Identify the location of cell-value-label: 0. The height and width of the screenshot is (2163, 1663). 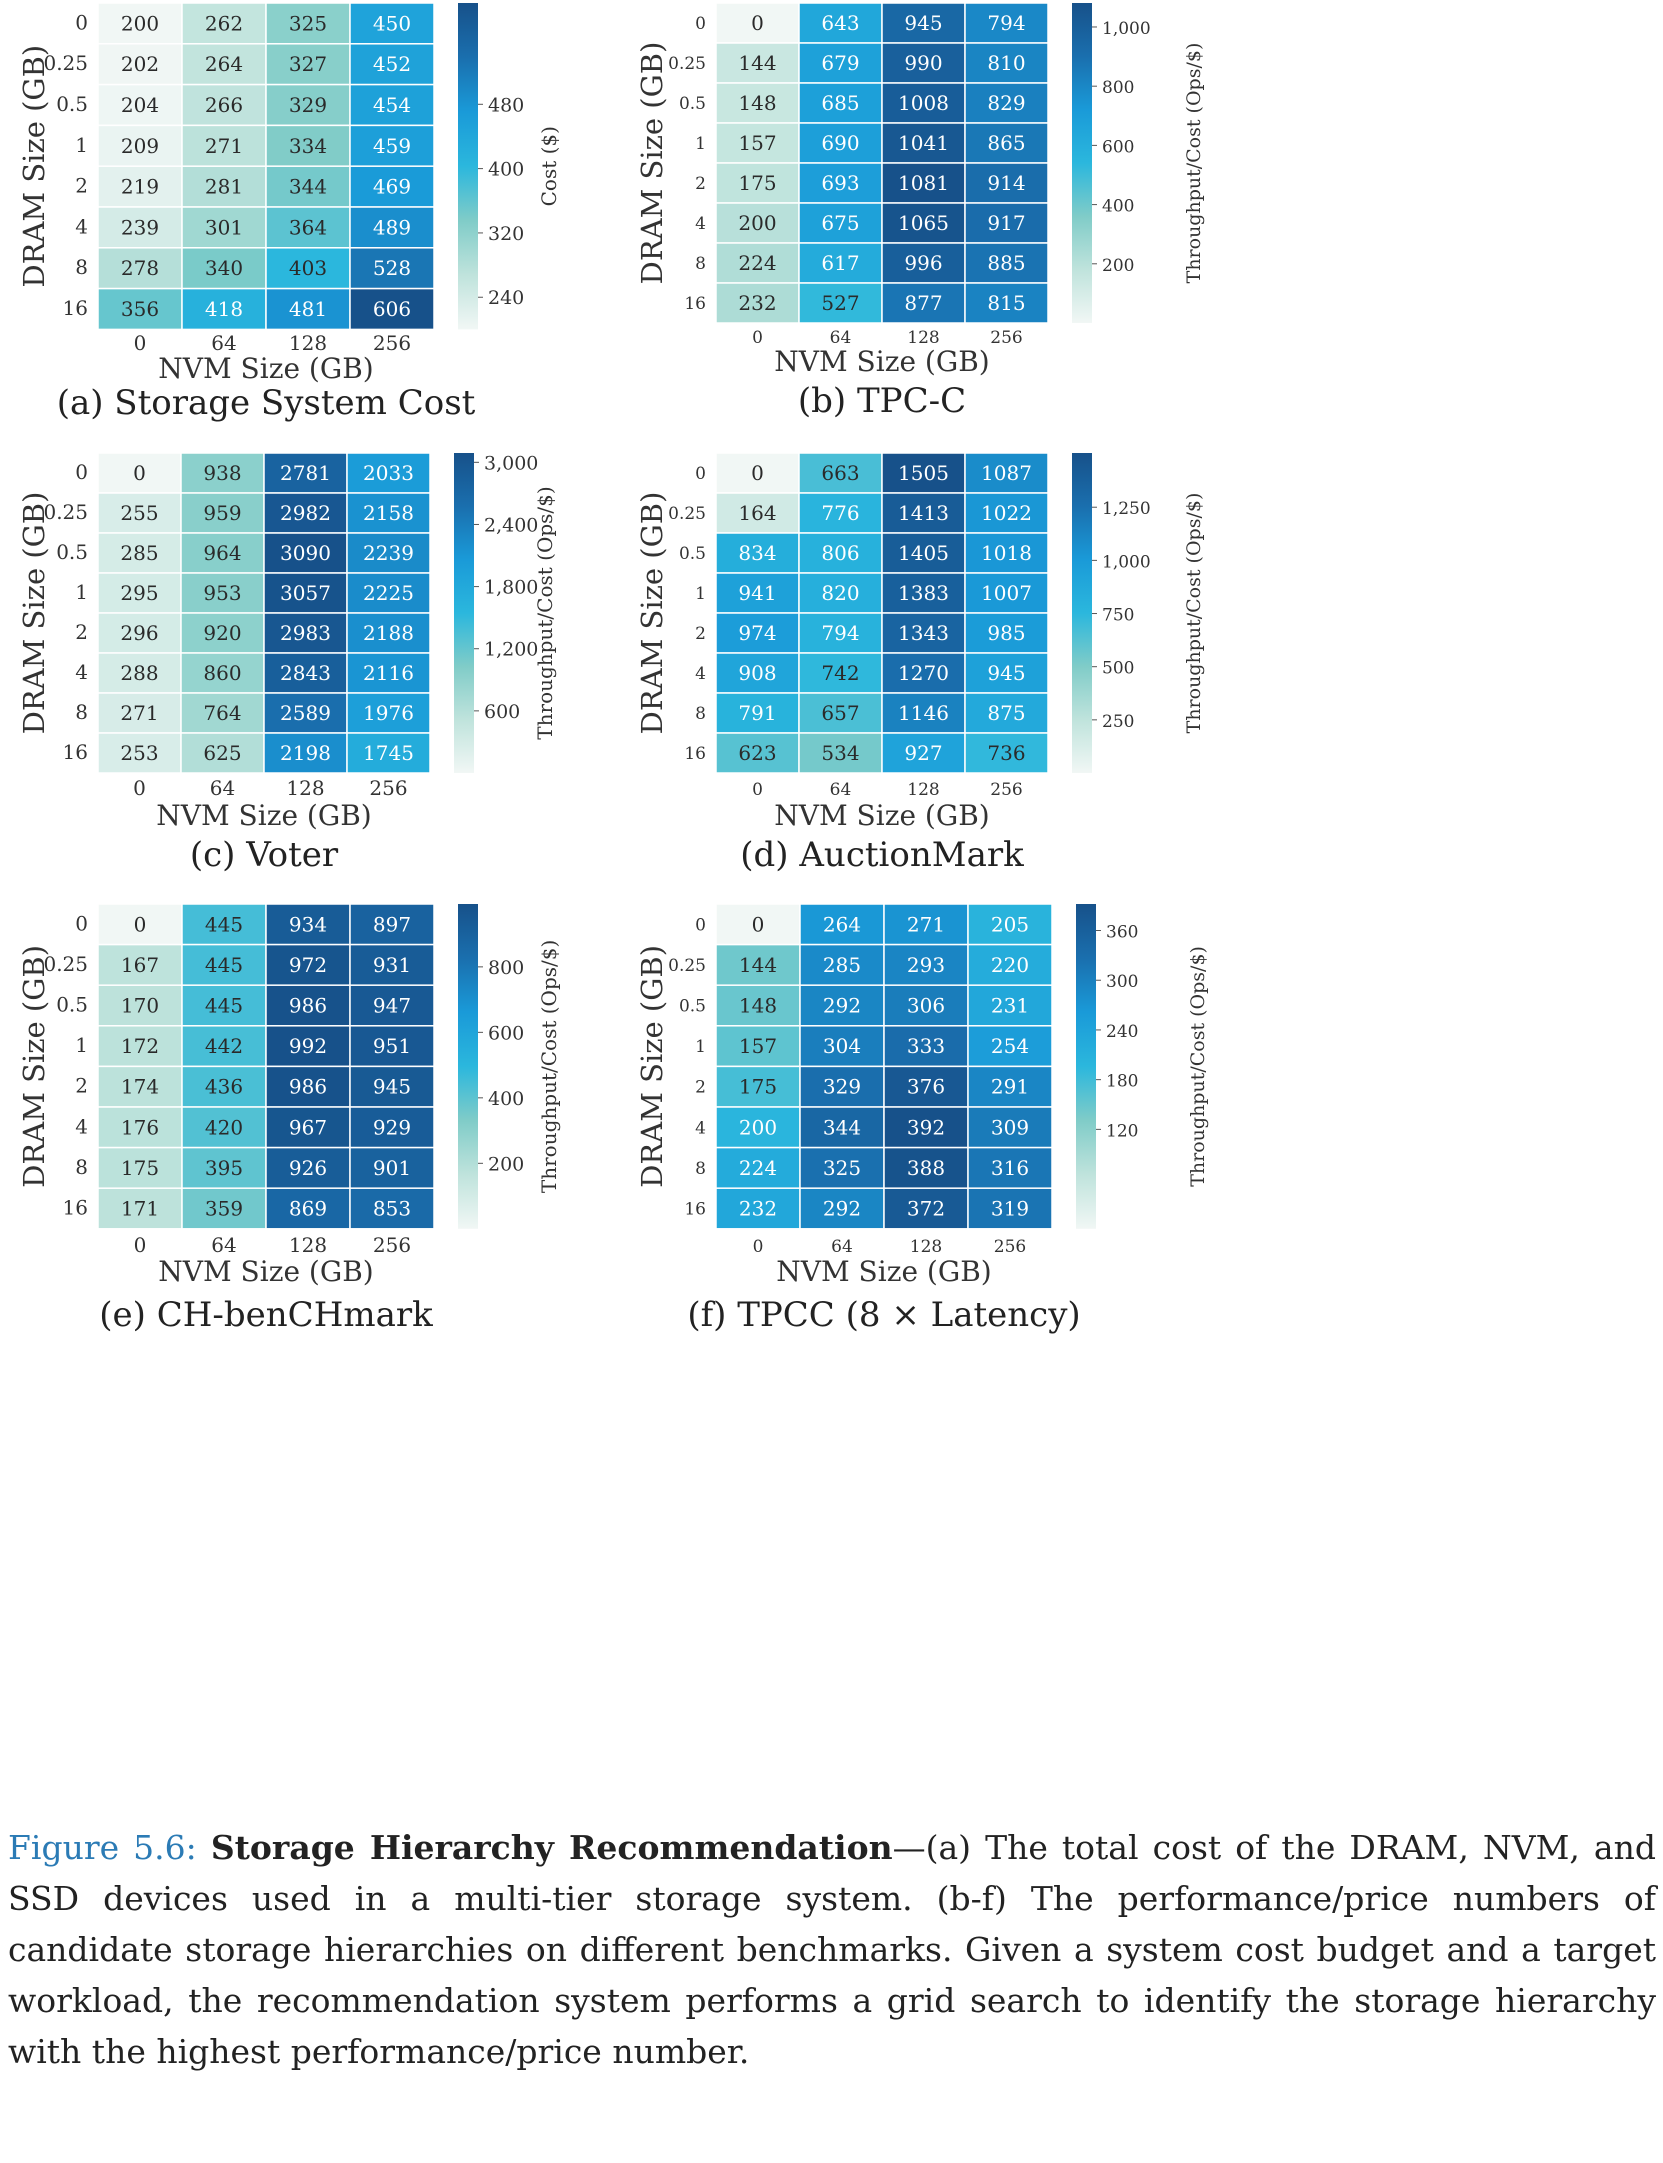
(140, 924).